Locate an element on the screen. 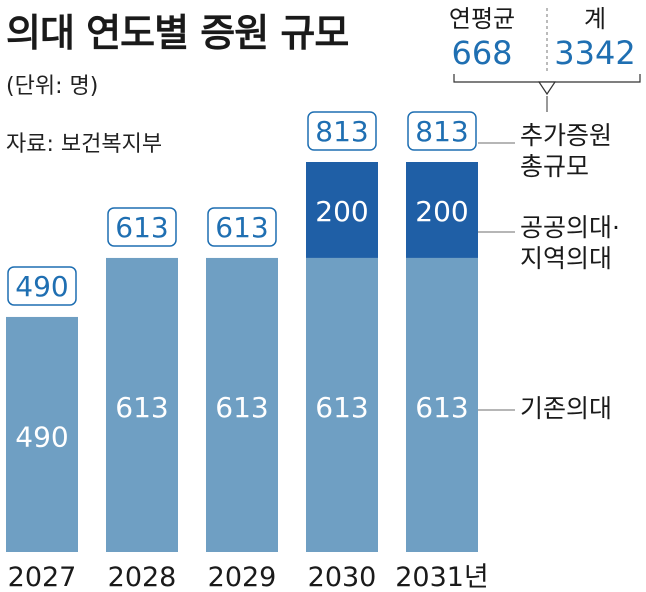 This screenshot has height=592, width=646. annual-average: 연평균 668 is located at coordinates (482, 38).